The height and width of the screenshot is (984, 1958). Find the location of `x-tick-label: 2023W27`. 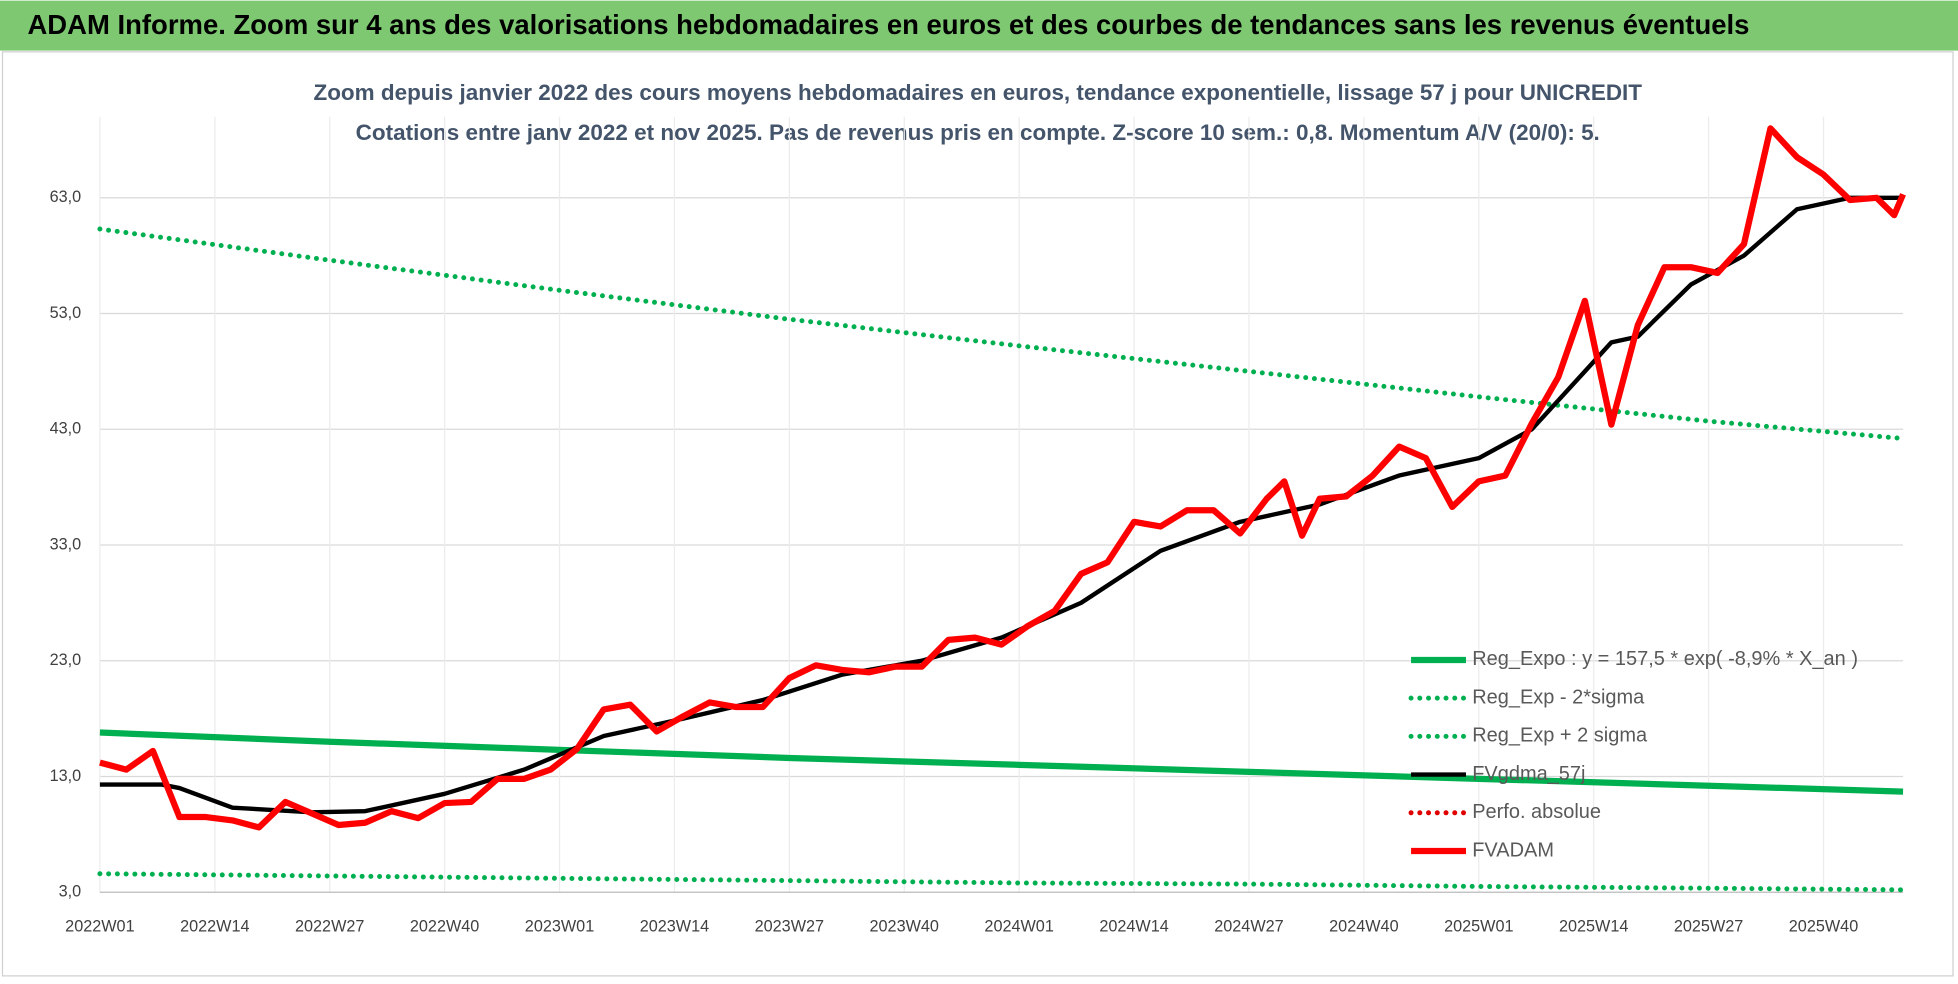

x-tick-label: 2023W27 is located at coordinates (789, 926).